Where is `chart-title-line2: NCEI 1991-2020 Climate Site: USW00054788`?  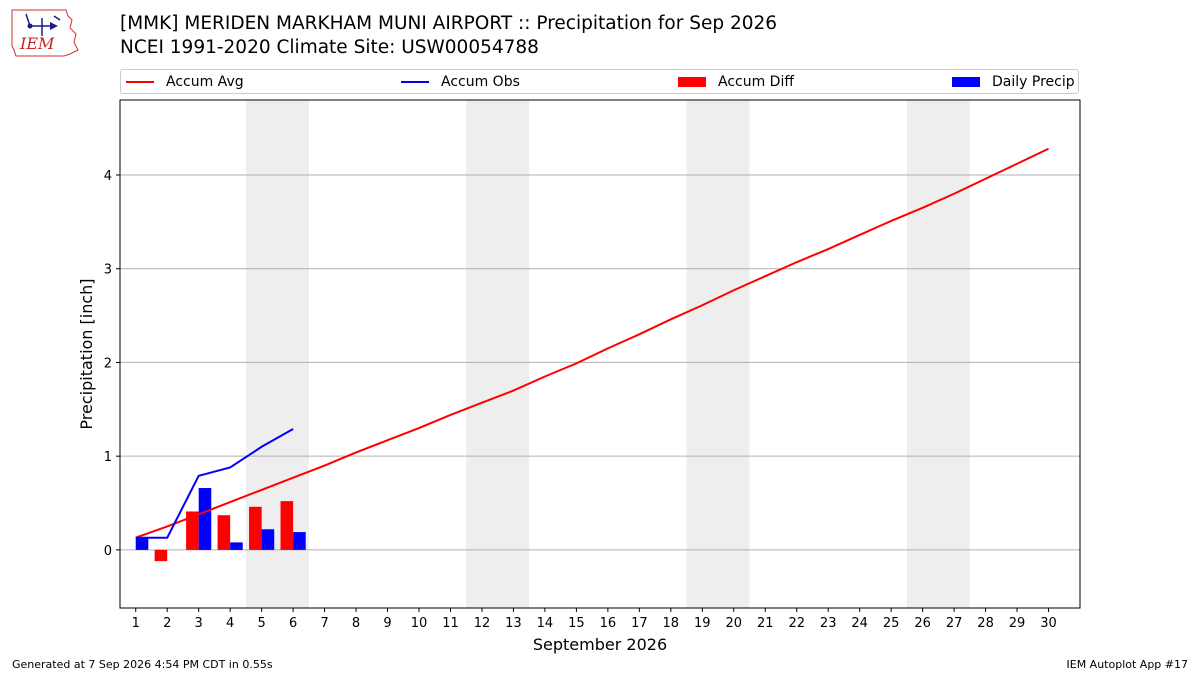 chart-title-line2: NCEI 1991-2020 Climate Site: USW00054788 is located at coordinates (329, 47).